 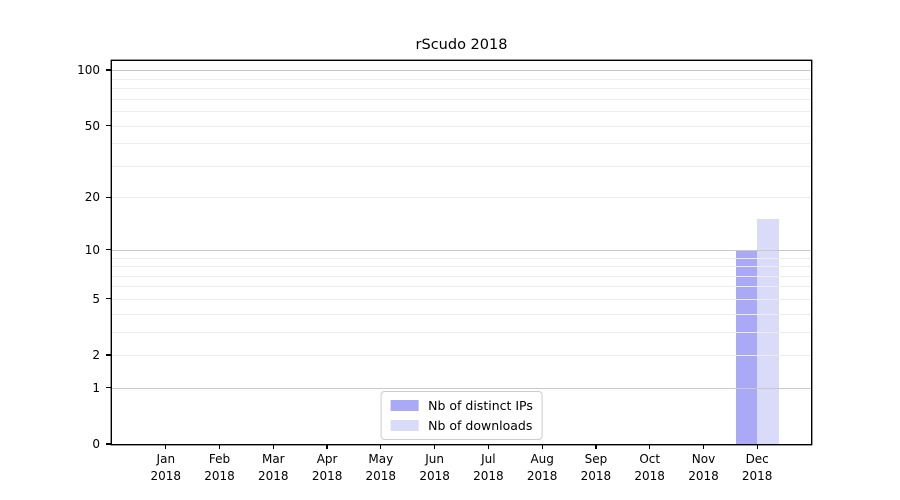 I want to click on y-tick-label: 100, so click(x=88, y=70).